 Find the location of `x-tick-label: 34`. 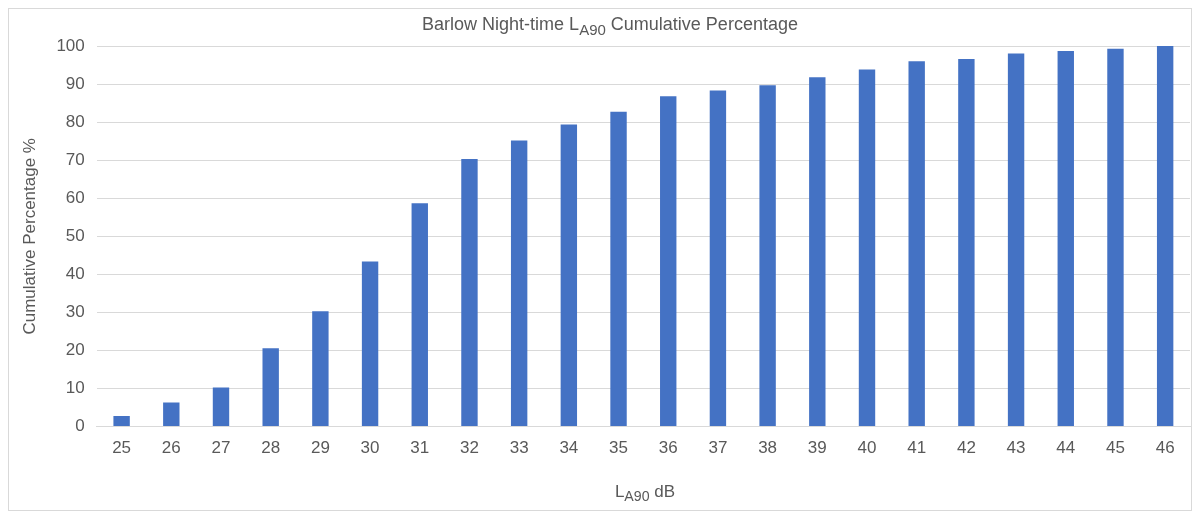

x-tick-label: 34 is located at coordinates (569, 448).